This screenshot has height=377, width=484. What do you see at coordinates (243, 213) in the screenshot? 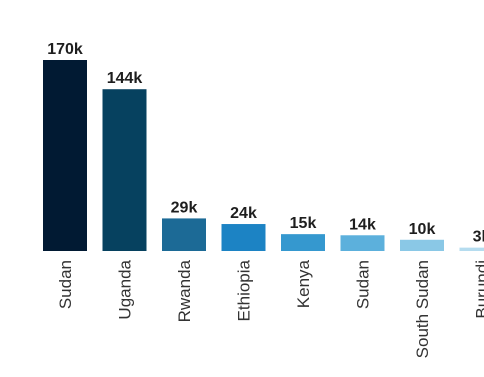
I see `value-label-3: 24k` at bounding box center [243, 213].